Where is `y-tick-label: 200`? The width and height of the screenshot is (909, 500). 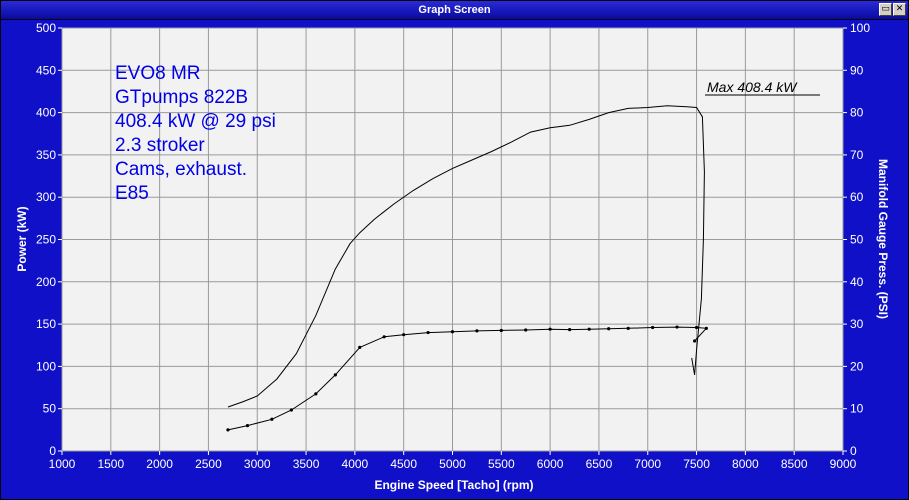 y-tick-label: 200 is located at coordinates (46, 282).